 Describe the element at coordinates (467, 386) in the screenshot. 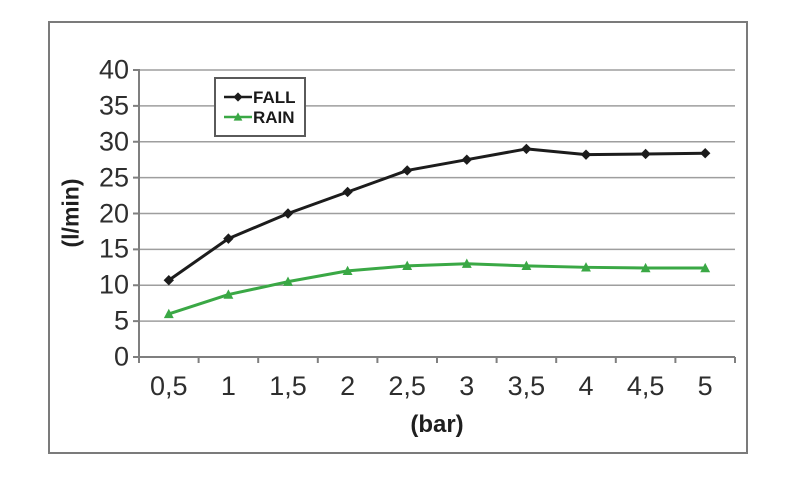

I see `x-axis-tick-label: 3` at that location.